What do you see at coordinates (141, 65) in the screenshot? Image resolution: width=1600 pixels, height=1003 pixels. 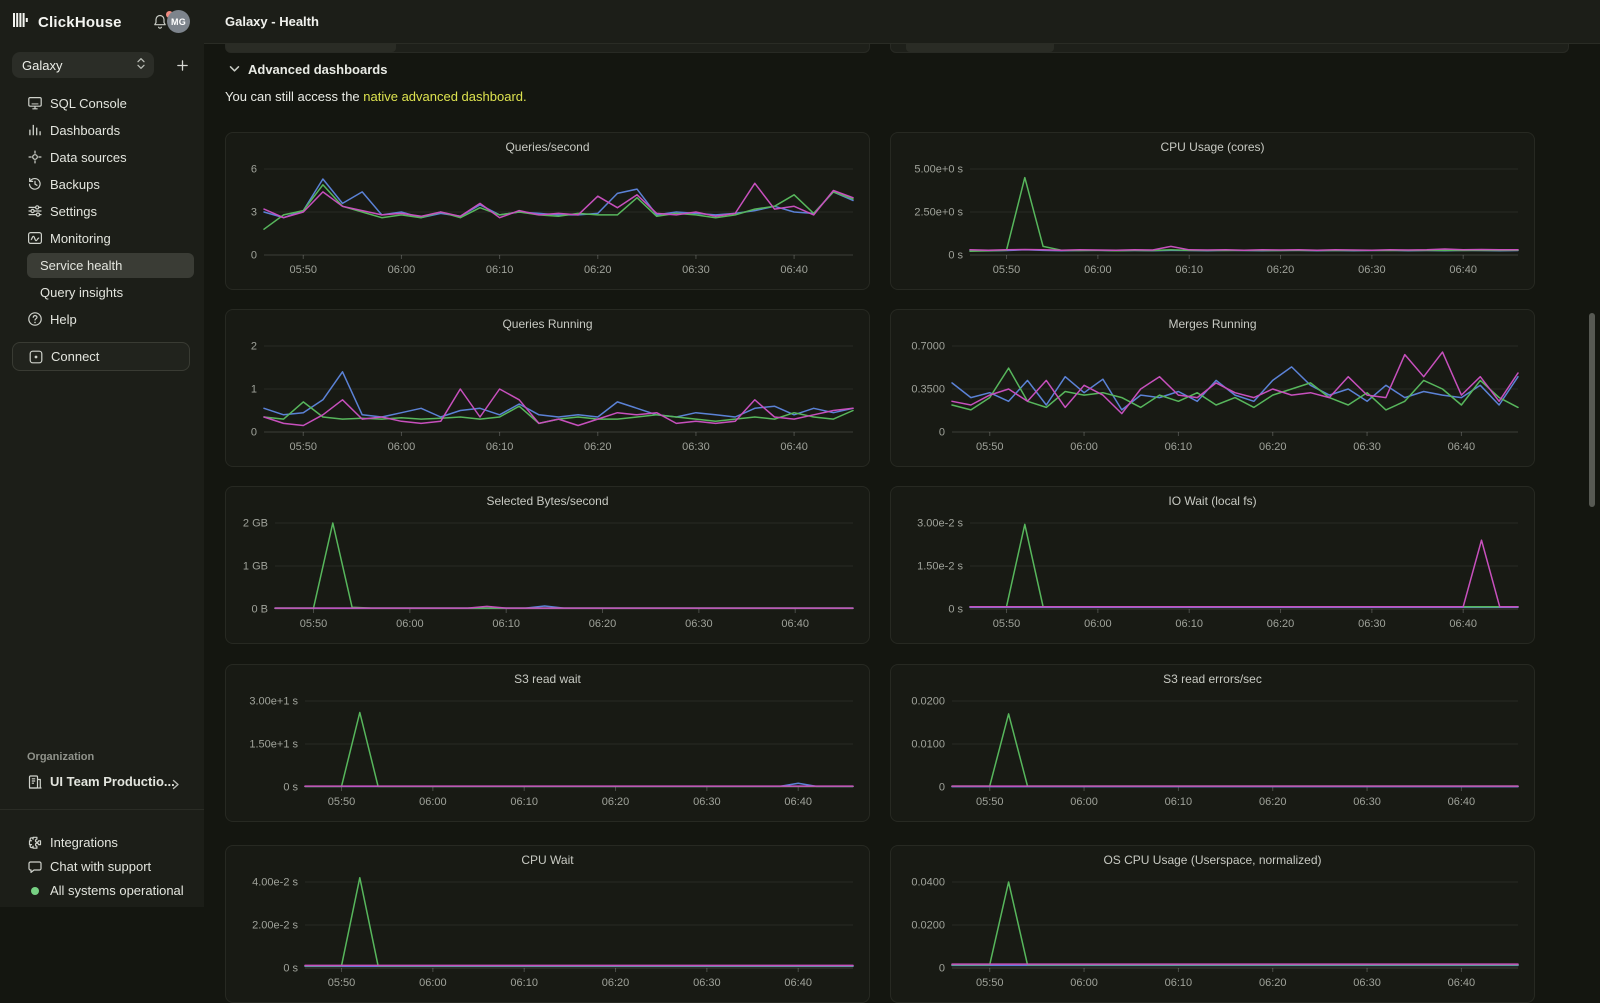 I see `chevron-updown-icon` at bounding box center [141, 65].